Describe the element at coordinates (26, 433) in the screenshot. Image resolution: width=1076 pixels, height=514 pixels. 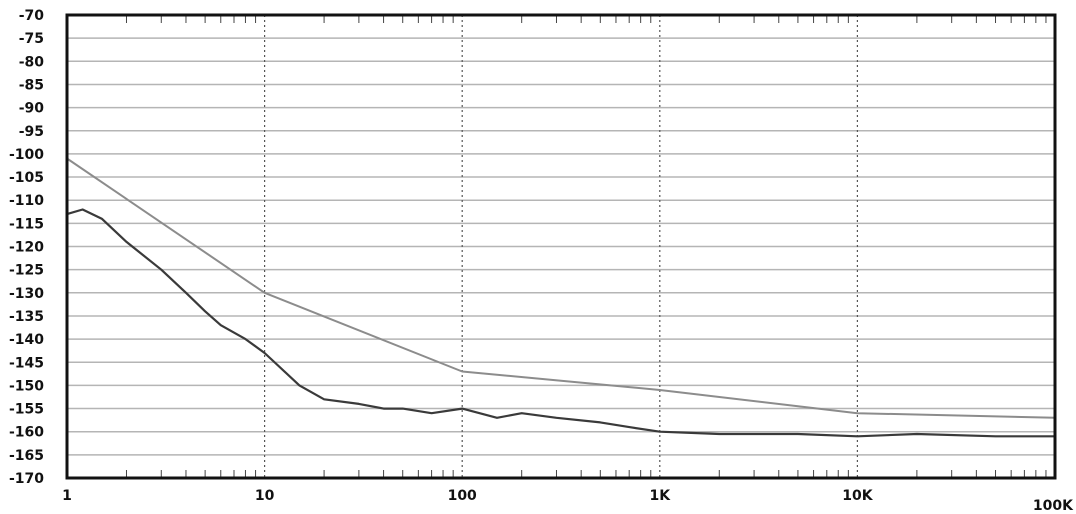
I see `y-tick-label: -160` at that location.